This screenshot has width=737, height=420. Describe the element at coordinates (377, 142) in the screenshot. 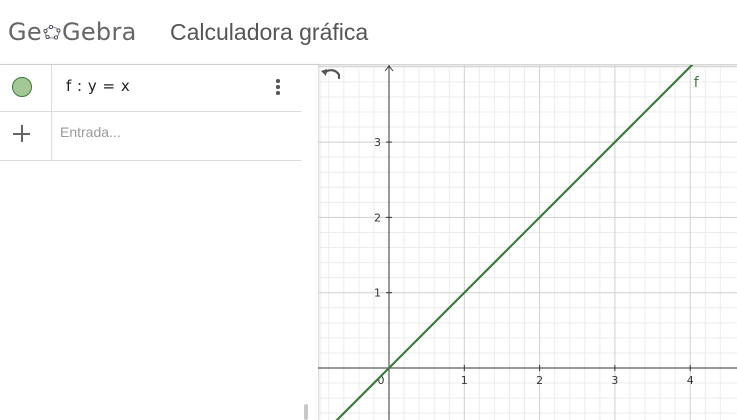

I see `y-tick-label: 3` at that location.